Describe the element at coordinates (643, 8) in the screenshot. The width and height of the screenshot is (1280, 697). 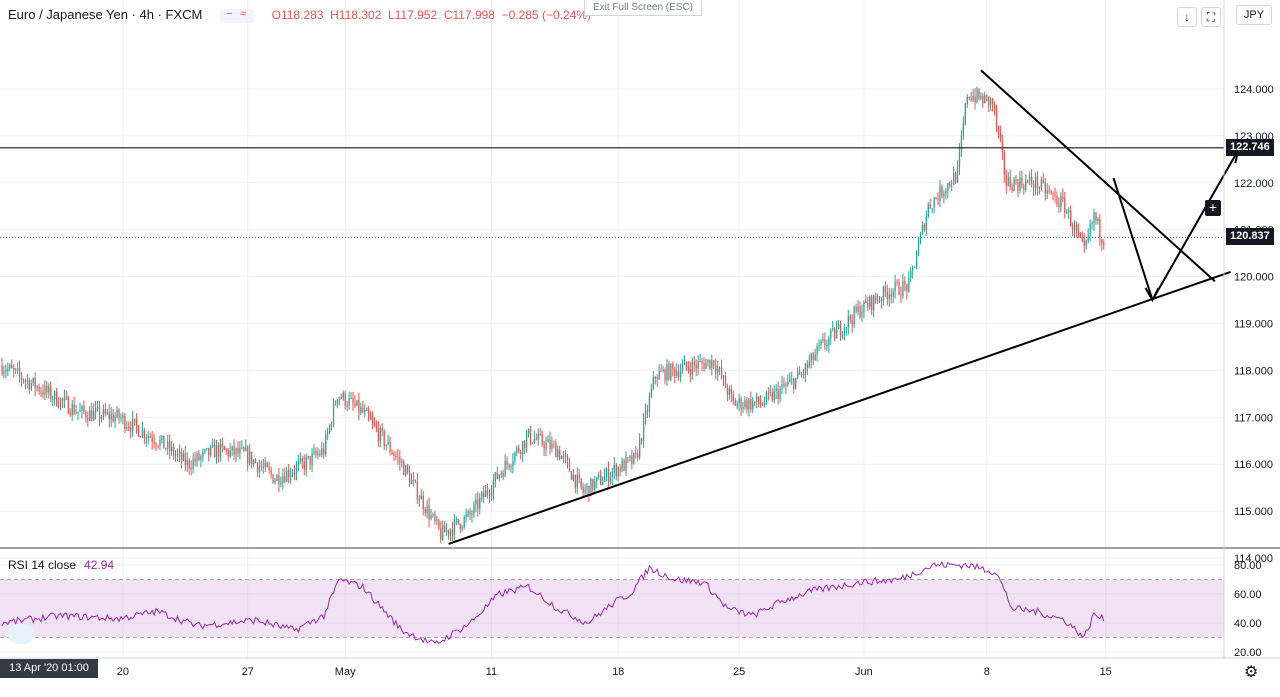
I see `exit-fullscreen-button: Exit Full Screen (ESC)` at that location.